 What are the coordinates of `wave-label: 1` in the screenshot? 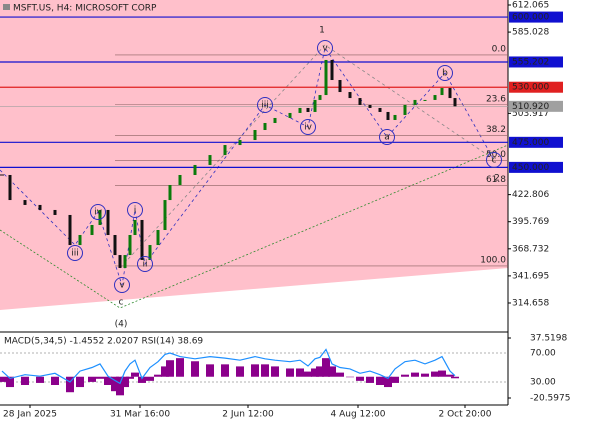 It's located at (322, 31).